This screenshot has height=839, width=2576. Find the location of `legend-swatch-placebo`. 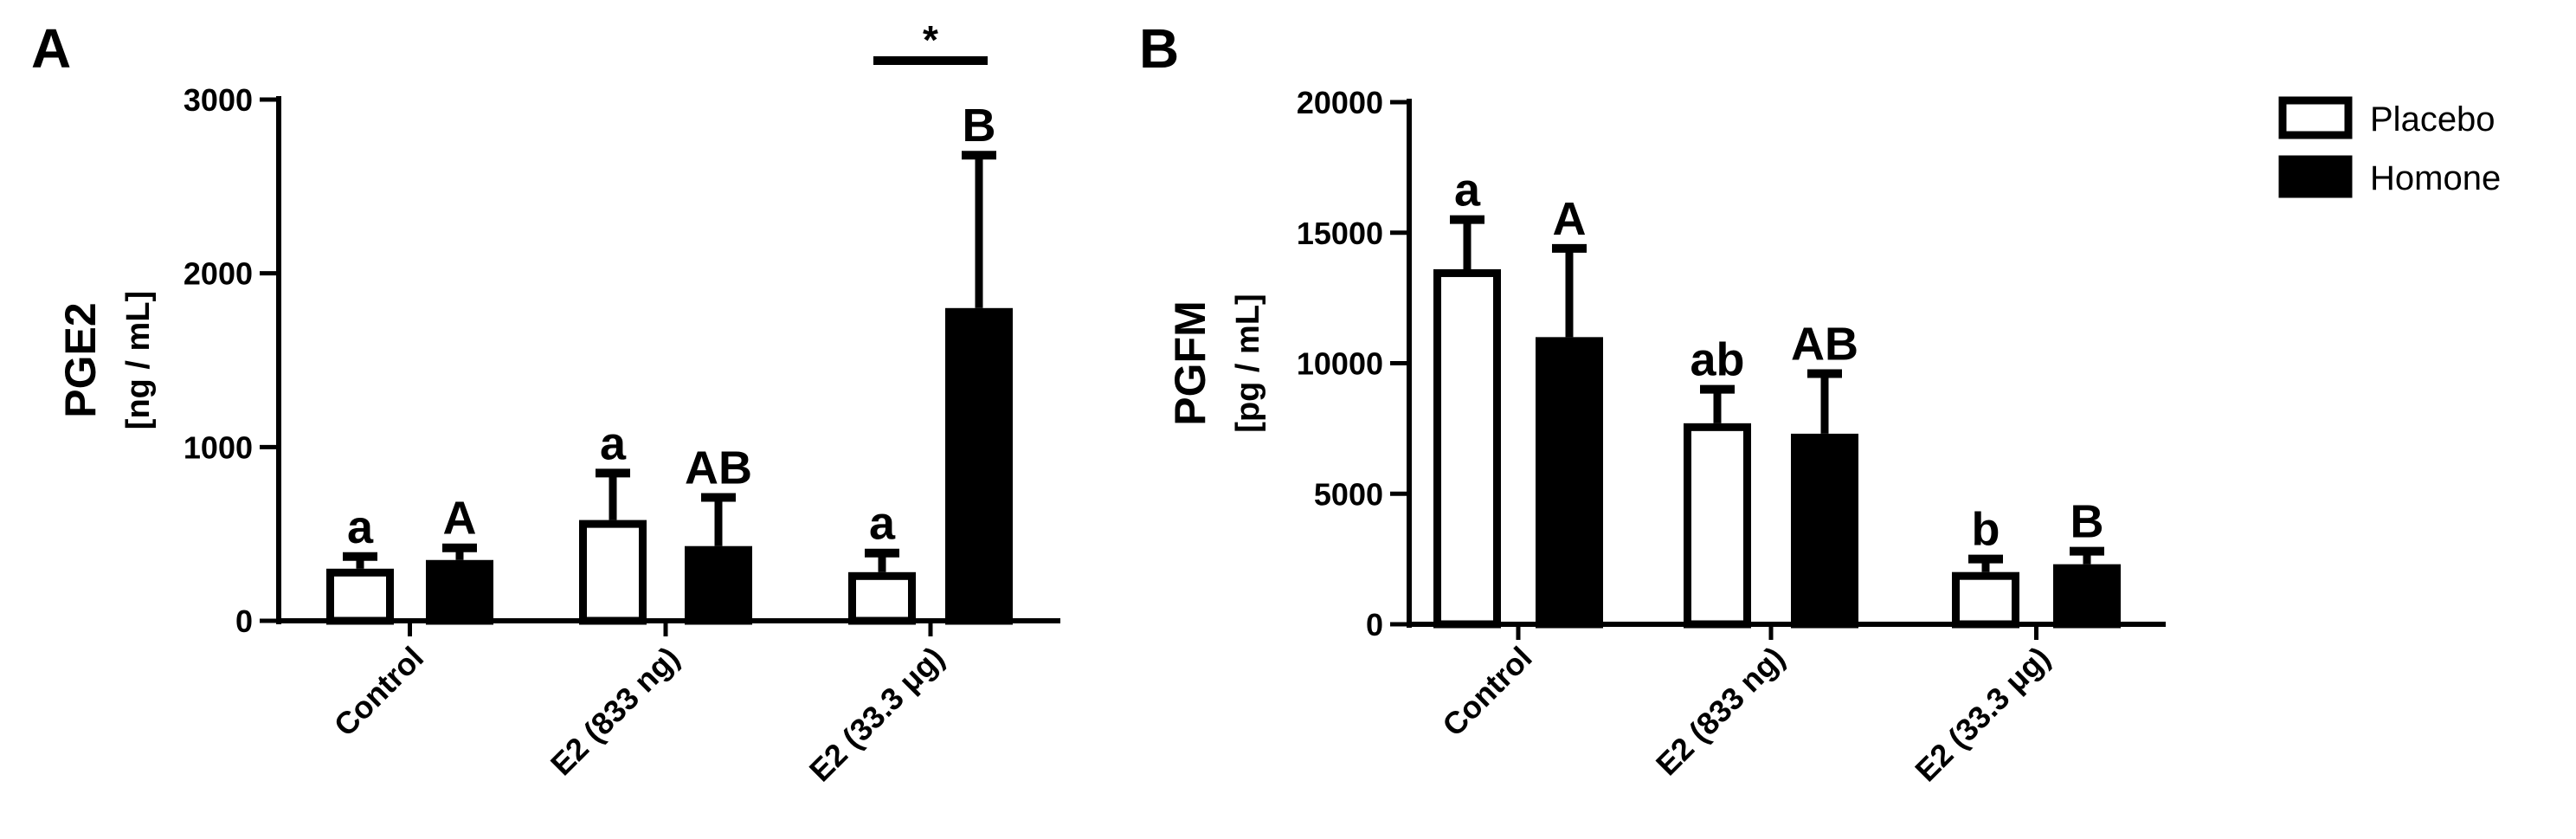

legend-swatch-placebo is located at coordinates (2315, 118).